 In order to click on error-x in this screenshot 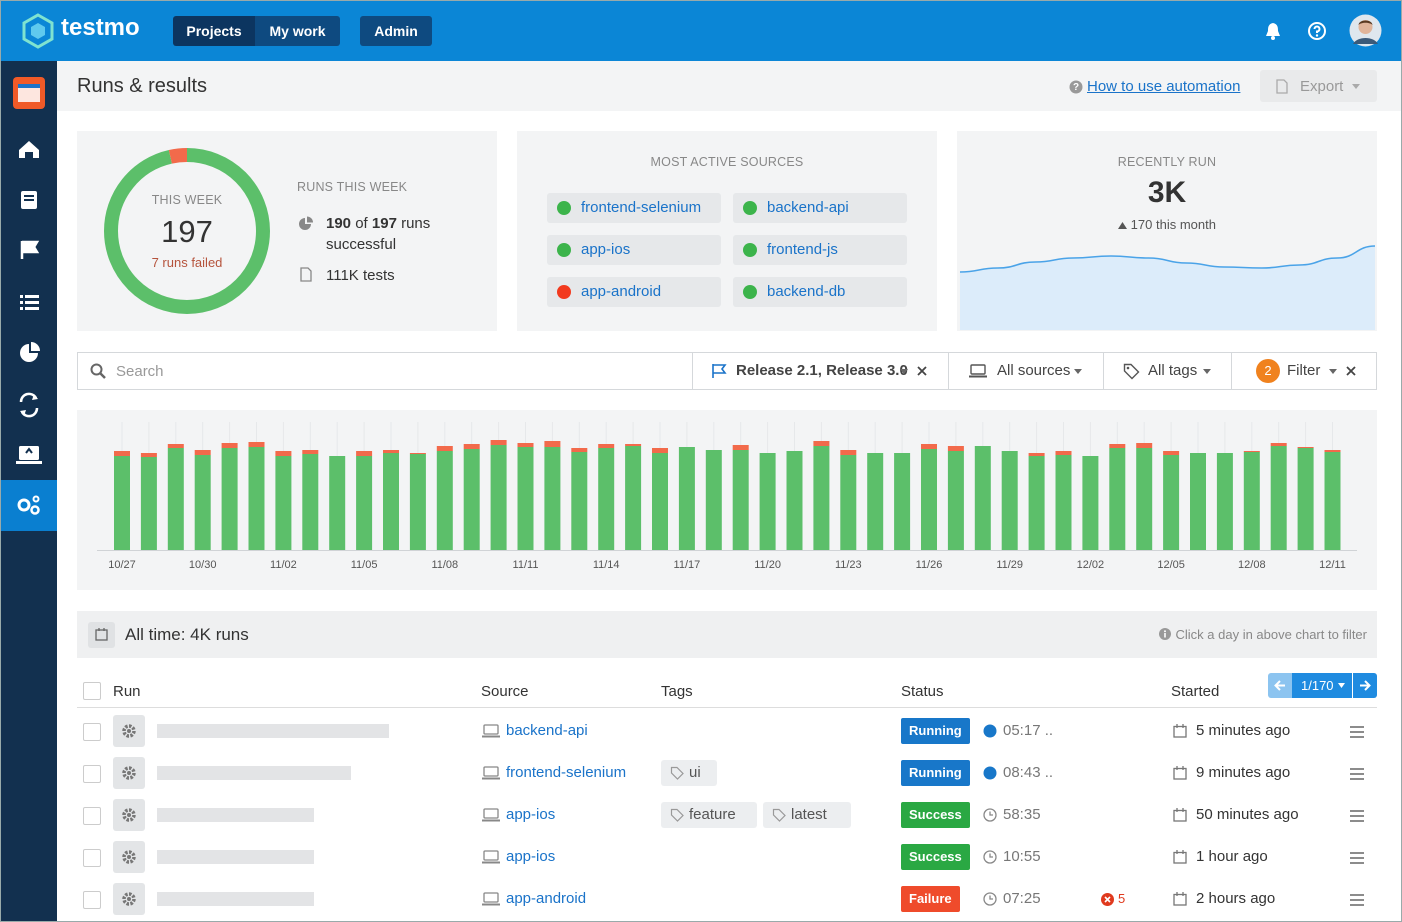, I will do `click(1107, 899)`.